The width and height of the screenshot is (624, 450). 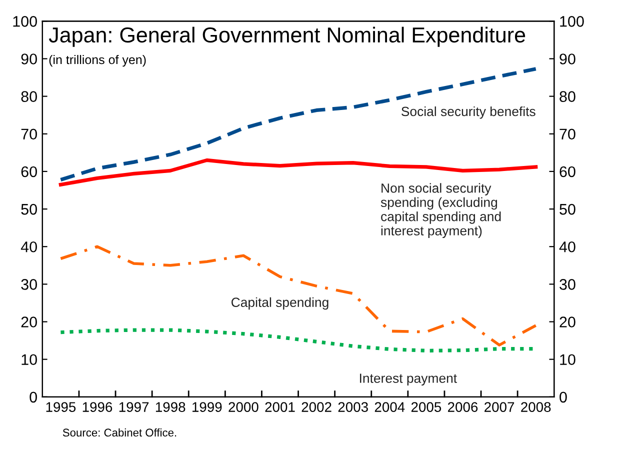 I want to click on x-tick-label: 1999, so click(x=207, y=407).